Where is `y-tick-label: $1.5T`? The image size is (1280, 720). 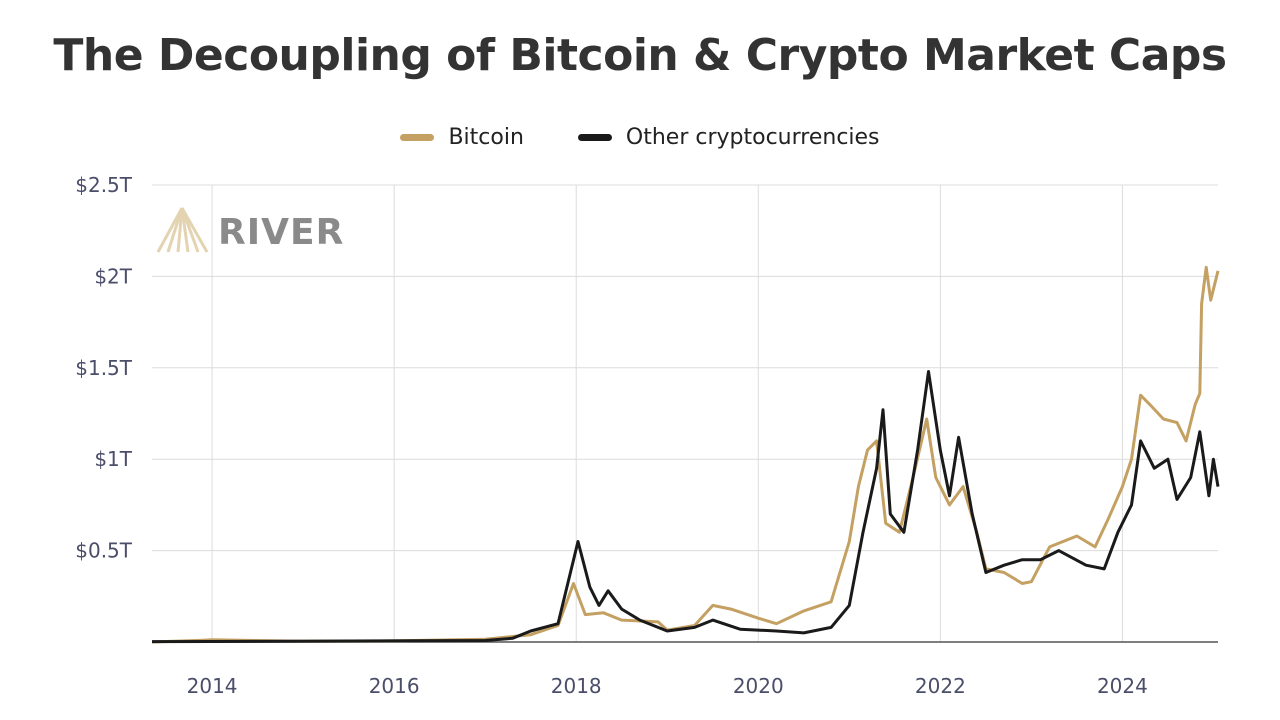
y-tick-label: $1.5T is located at coordinates (104, 368).